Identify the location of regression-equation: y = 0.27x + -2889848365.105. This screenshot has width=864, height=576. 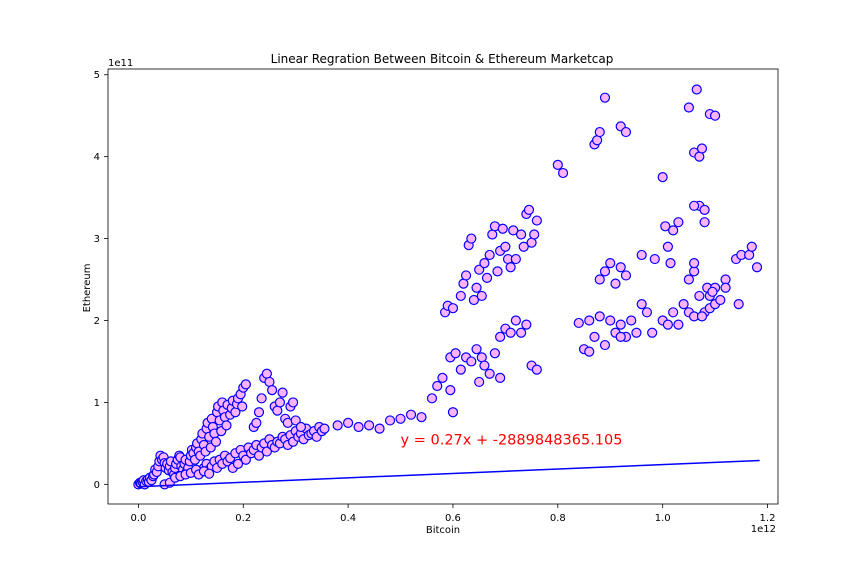
(512, 440).